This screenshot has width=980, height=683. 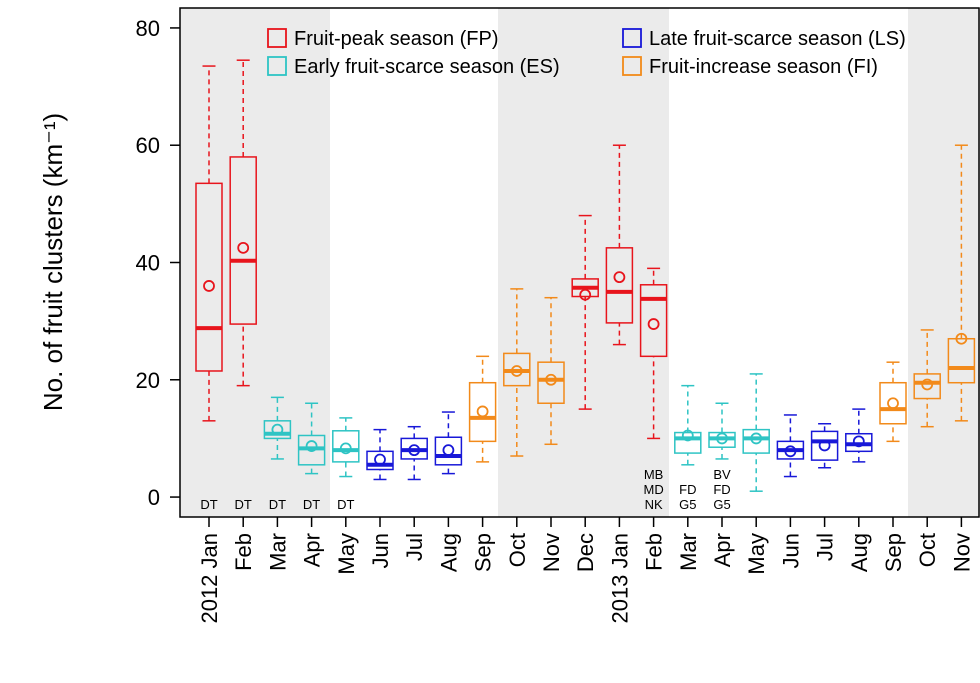 What do you see at coordinates (148, 263) in the screenshot?
I see `y-tick-label: 40` at bounding box center [148, 263].